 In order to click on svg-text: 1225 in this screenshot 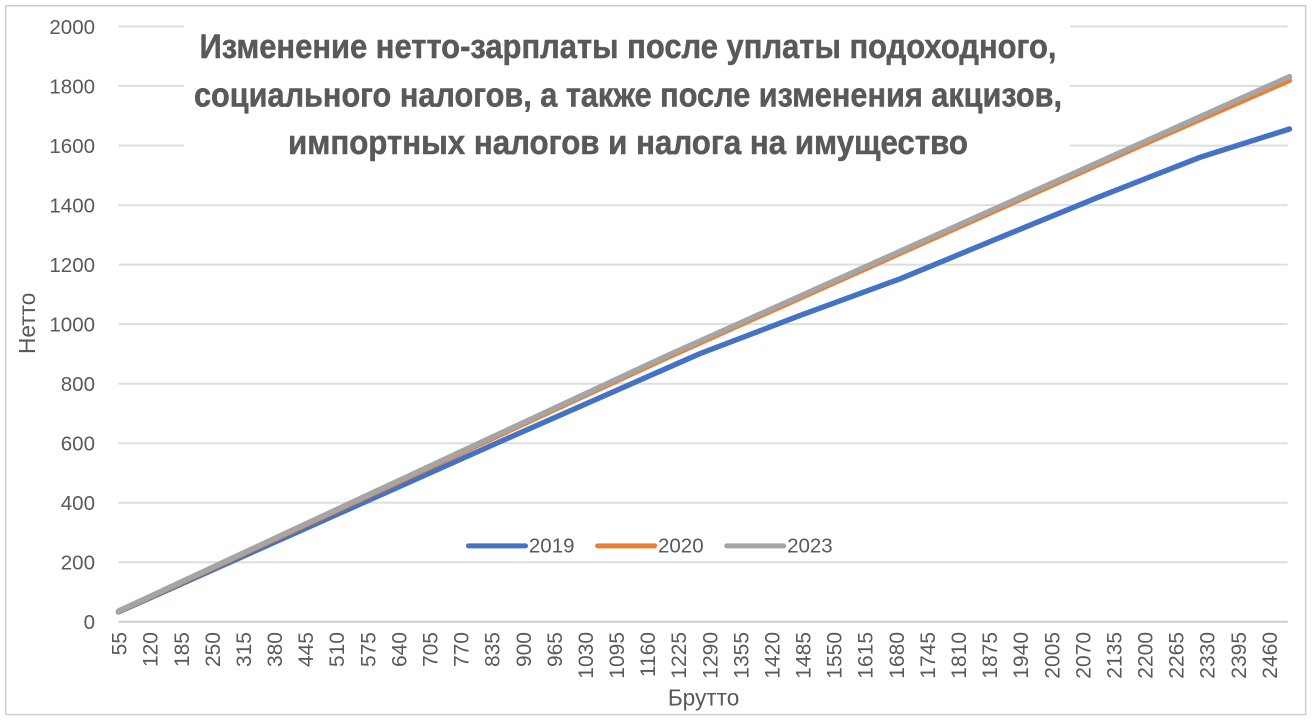, I will do `click(679, 655)`.